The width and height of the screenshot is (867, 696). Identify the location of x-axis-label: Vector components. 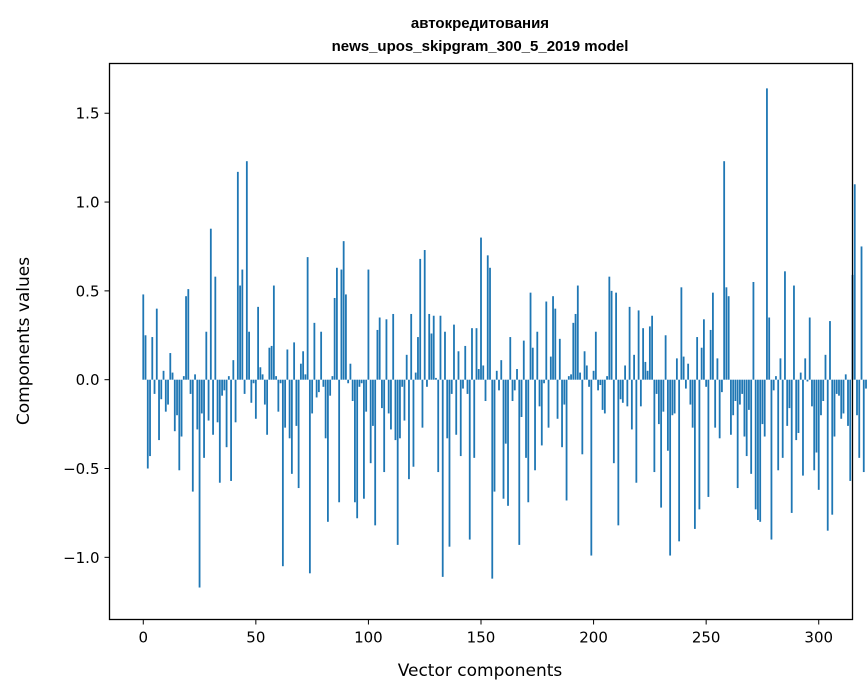
(480, 671).